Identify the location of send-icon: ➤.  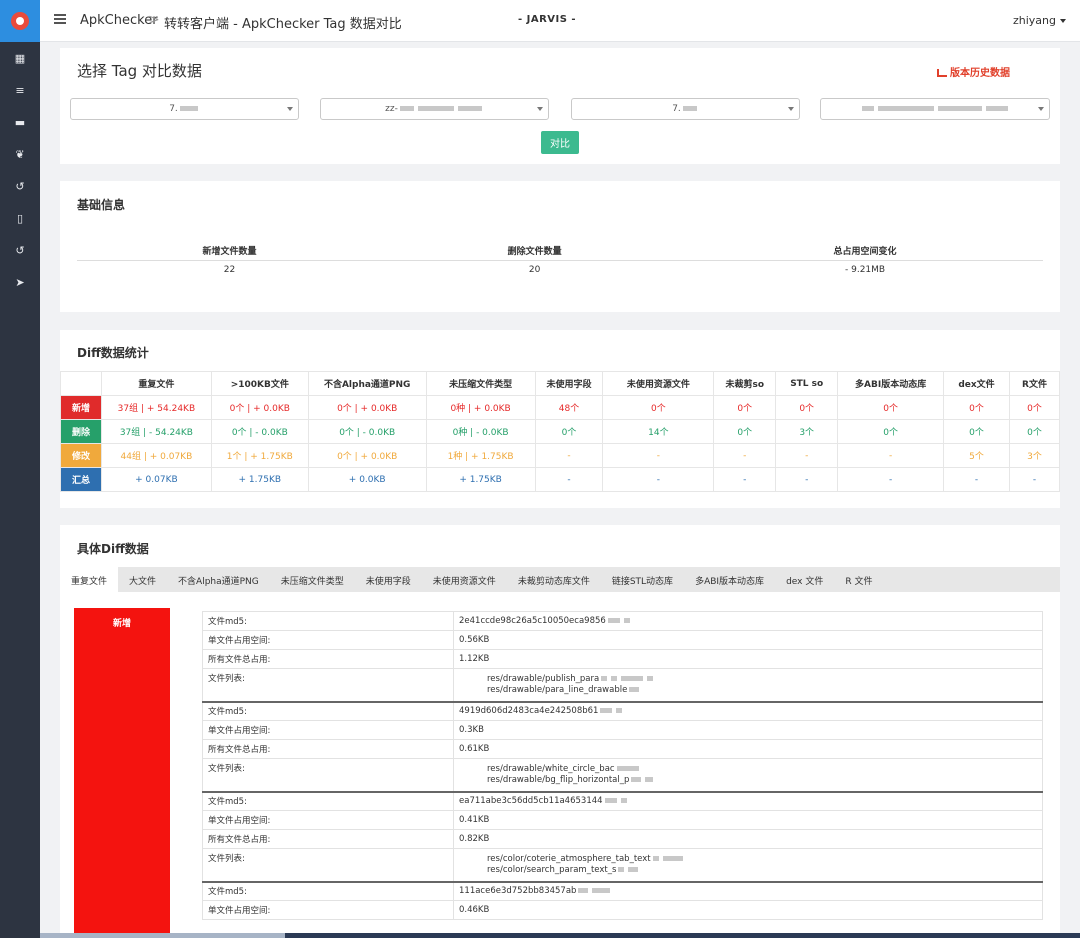
(20, 282).